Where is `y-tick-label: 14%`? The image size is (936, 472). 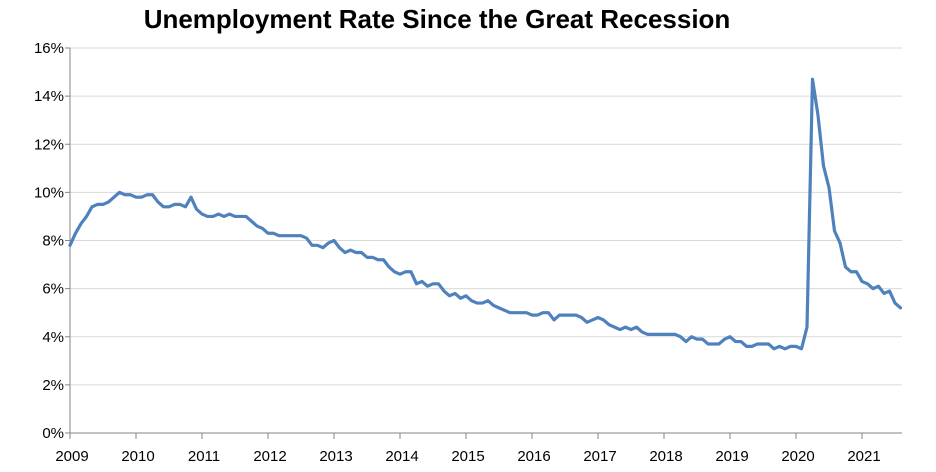
y-tick-label: 14% is located at coordinates (49, 96).